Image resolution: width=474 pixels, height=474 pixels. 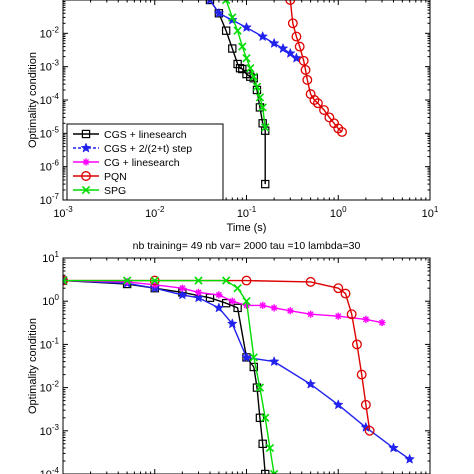 I want to click on y-tick-label: 10⁻⁵, so click(x=50, y=132).